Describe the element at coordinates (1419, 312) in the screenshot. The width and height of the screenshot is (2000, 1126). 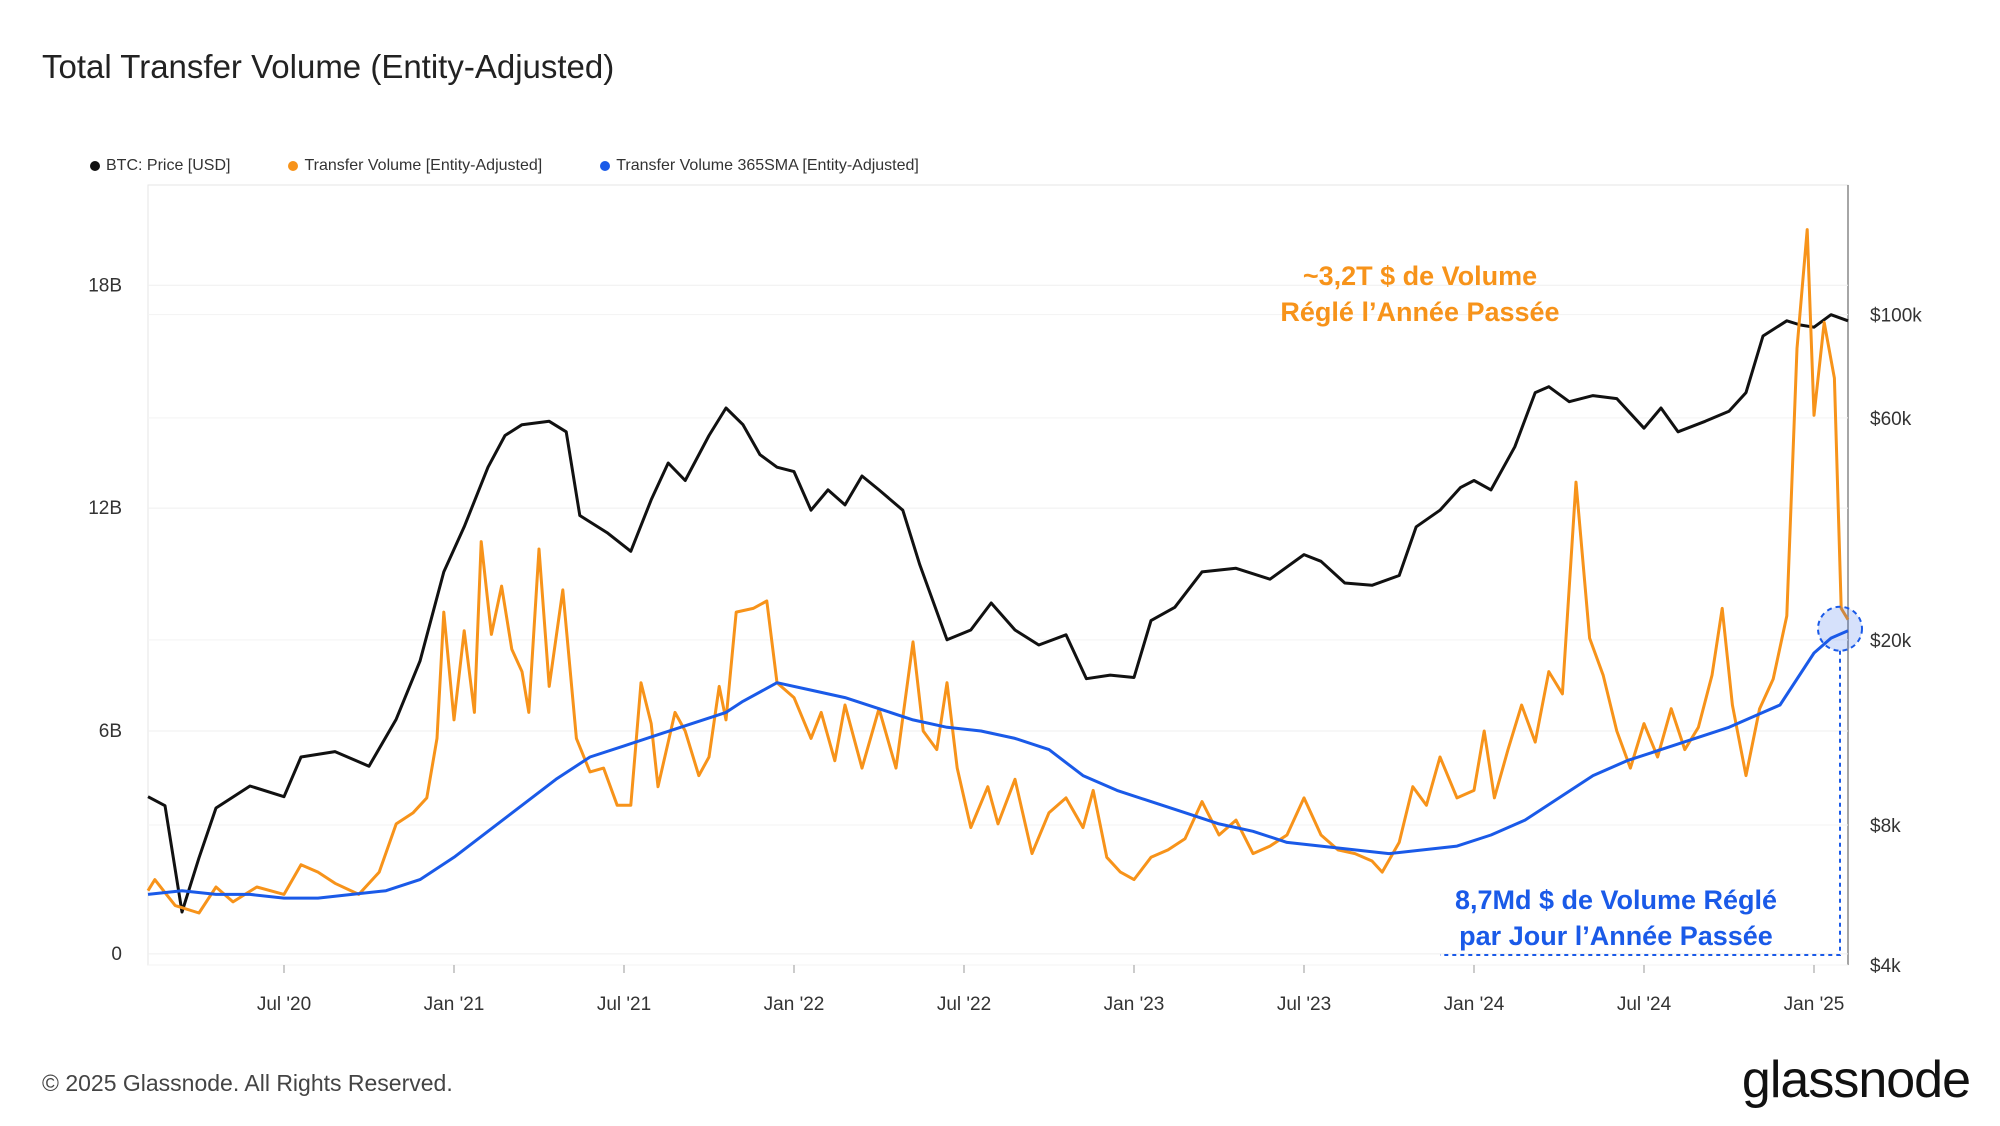
I see `annotation-text: Réglé l’Année Passée` at that location.